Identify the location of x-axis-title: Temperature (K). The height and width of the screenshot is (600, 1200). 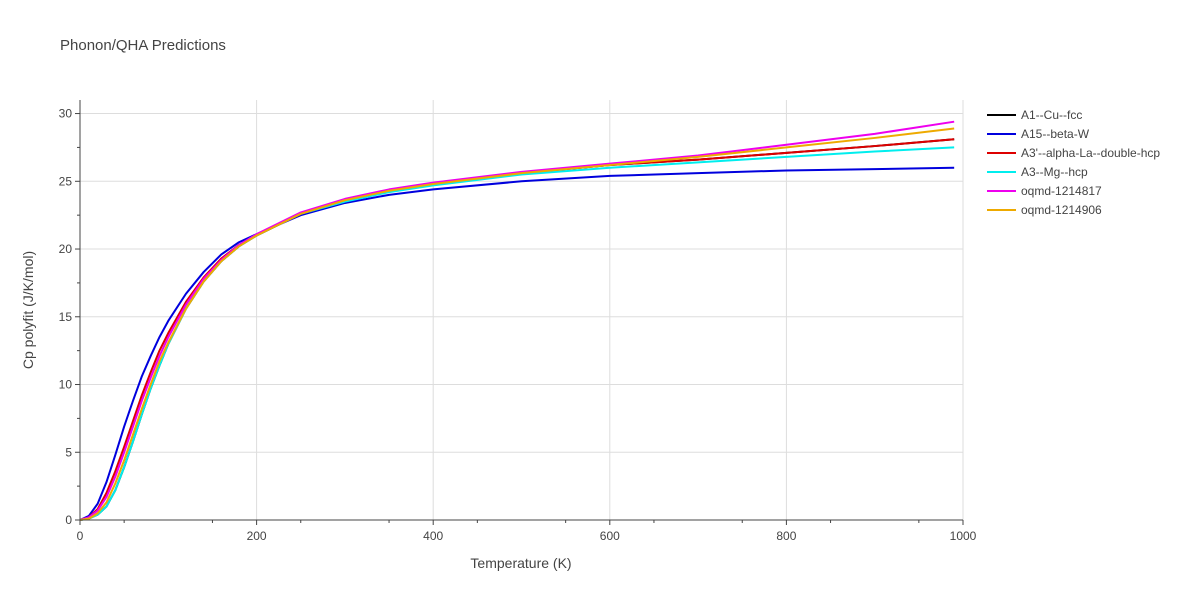
(520, 563).